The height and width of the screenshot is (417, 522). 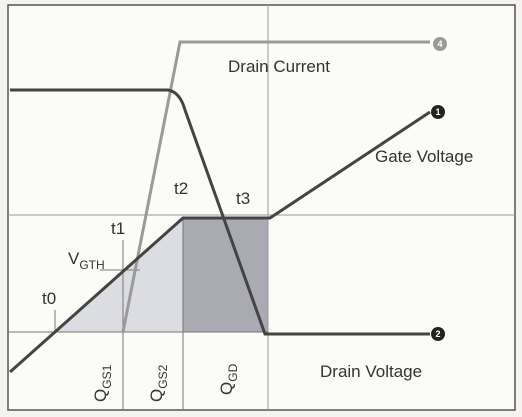 I want to click on charge-label: QGD, so click(x=228, y=379).